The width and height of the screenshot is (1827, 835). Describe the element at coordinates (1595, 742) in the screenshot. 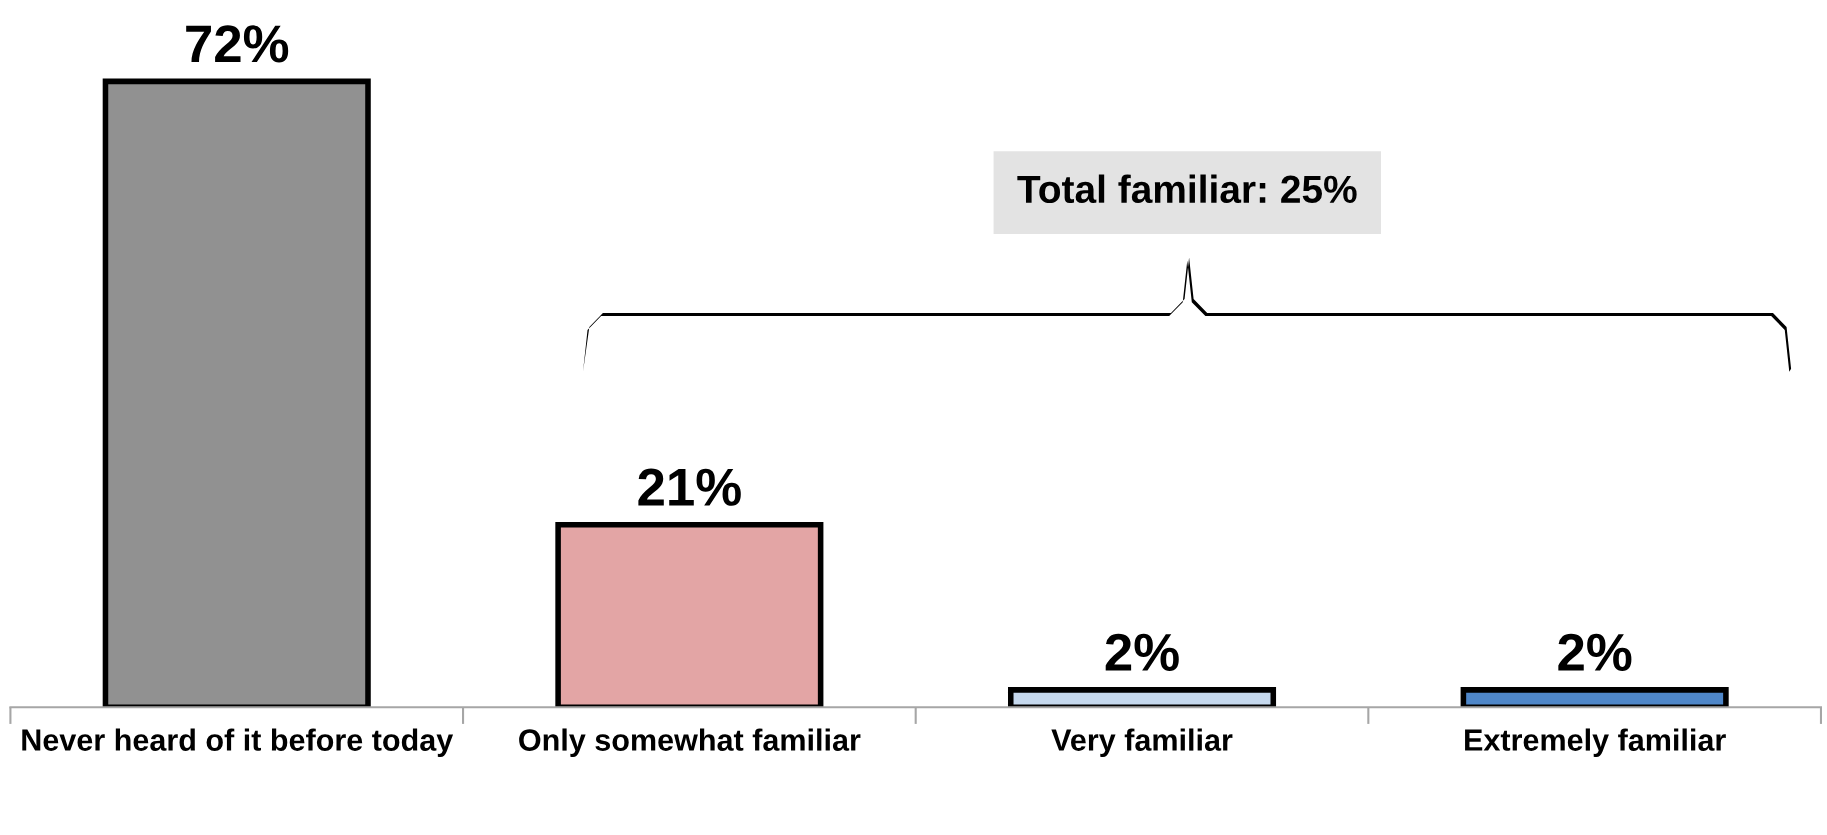

I see `x-tick-label: Extremely familiar` at that location.